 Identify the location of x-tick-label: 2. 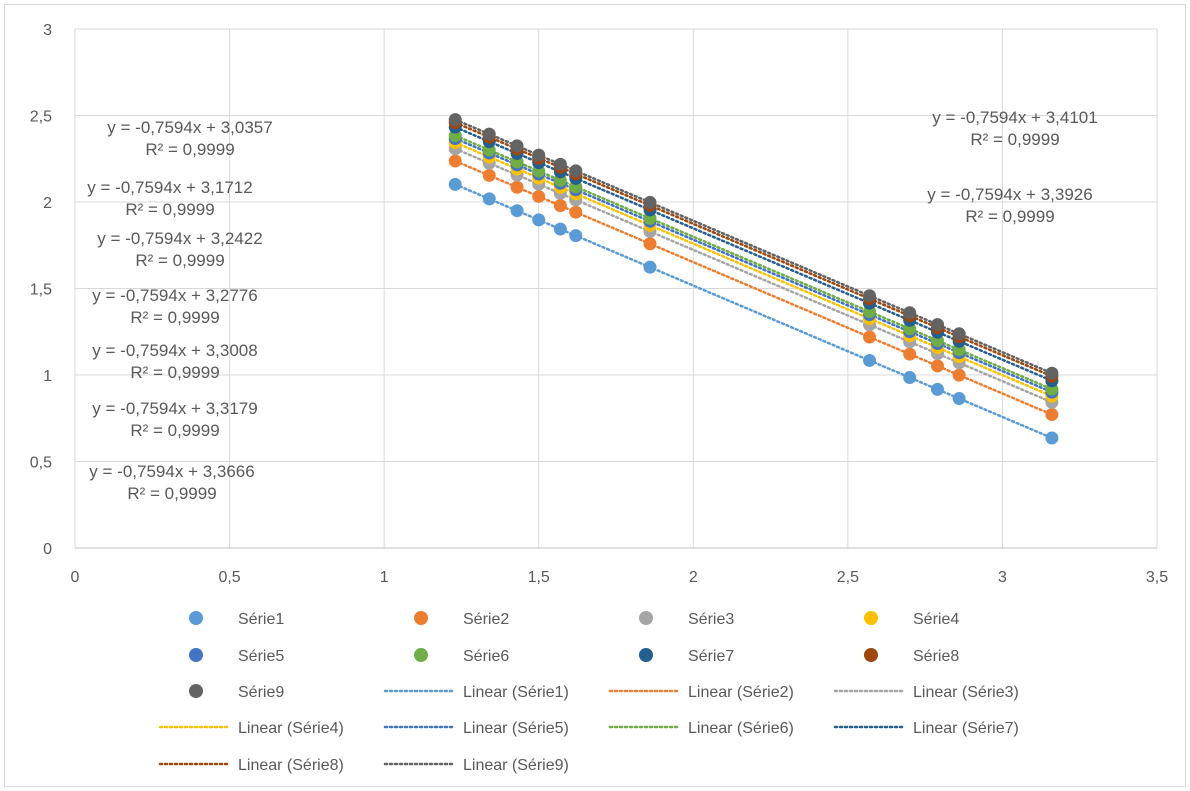
(693, 577).